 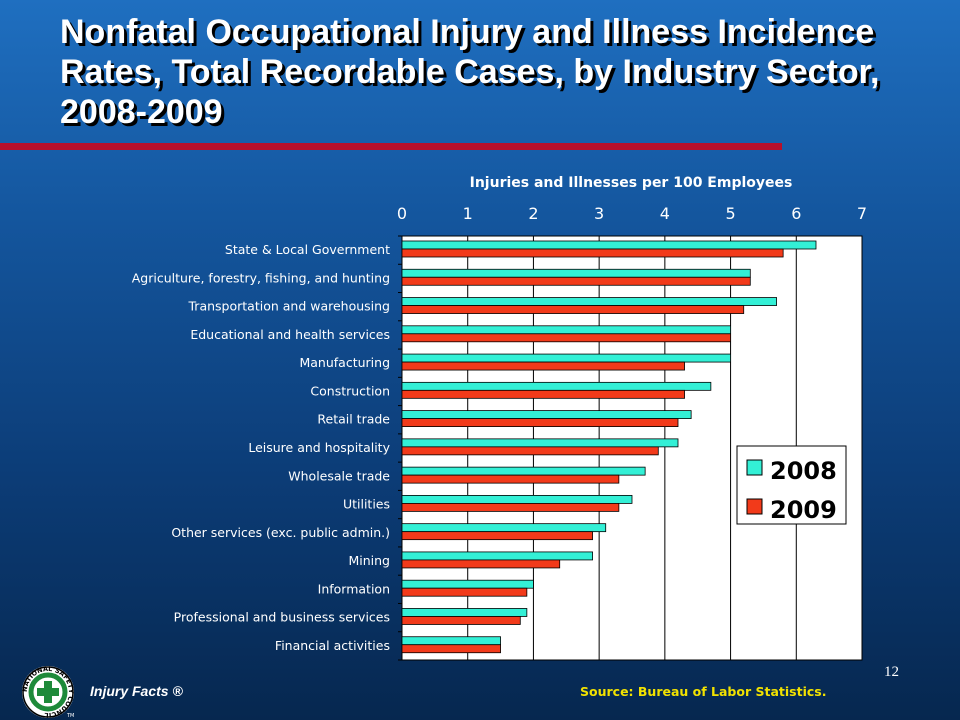 I want to click on legend-swatch-2009, so click(x=754, y=506).